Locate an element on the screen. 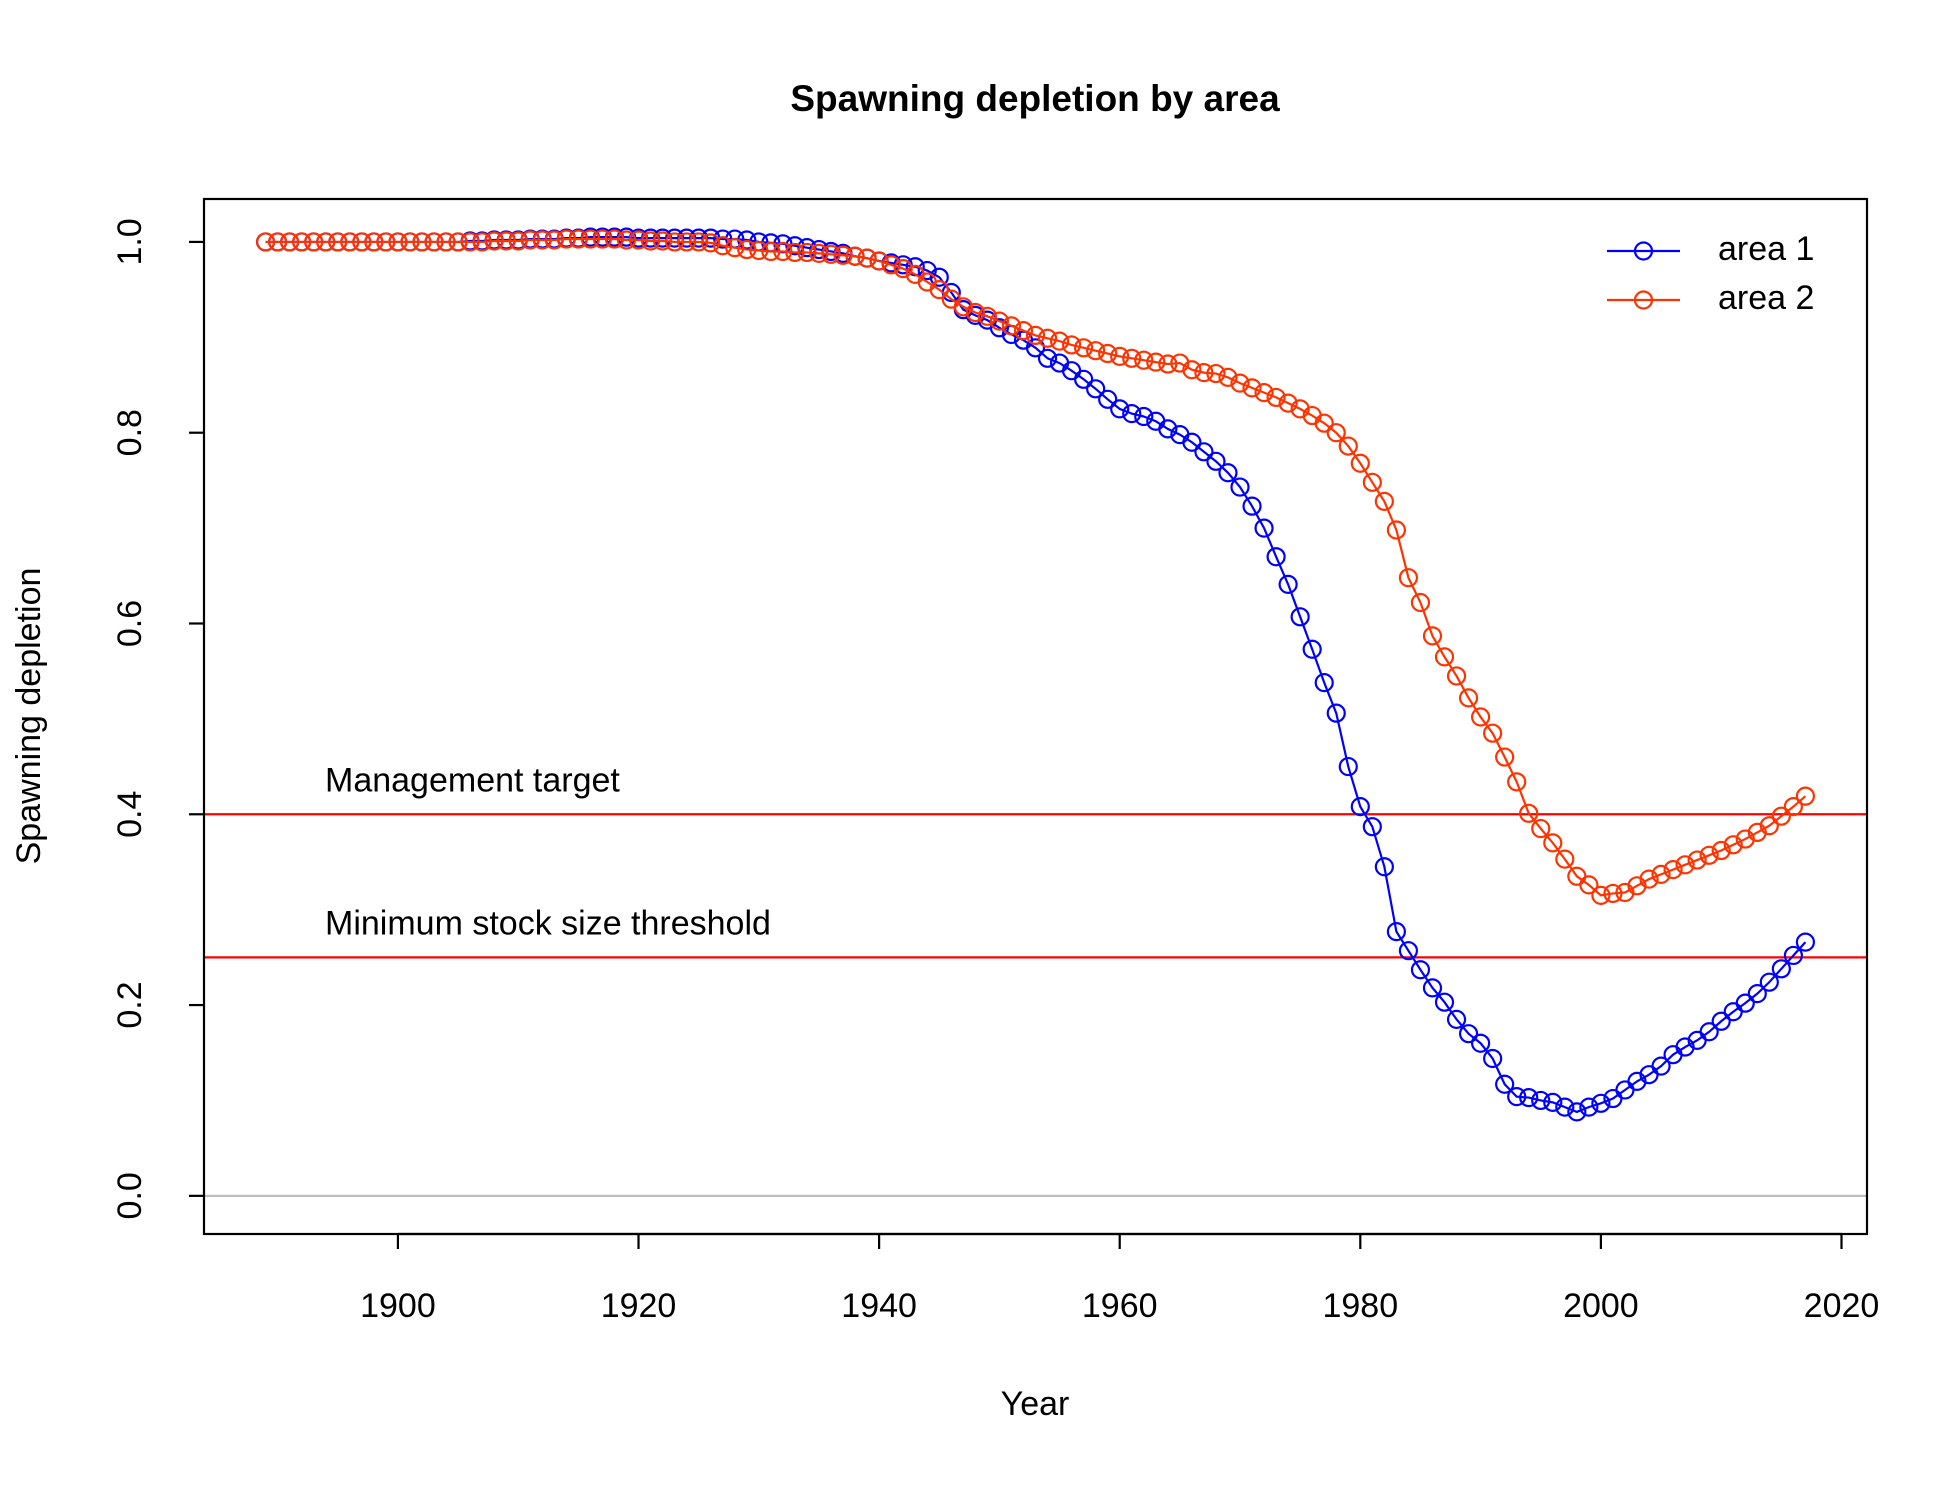 The image size is (1950, 1500). x-tick-label: 1980 is located at coordinates (1360, 1306).